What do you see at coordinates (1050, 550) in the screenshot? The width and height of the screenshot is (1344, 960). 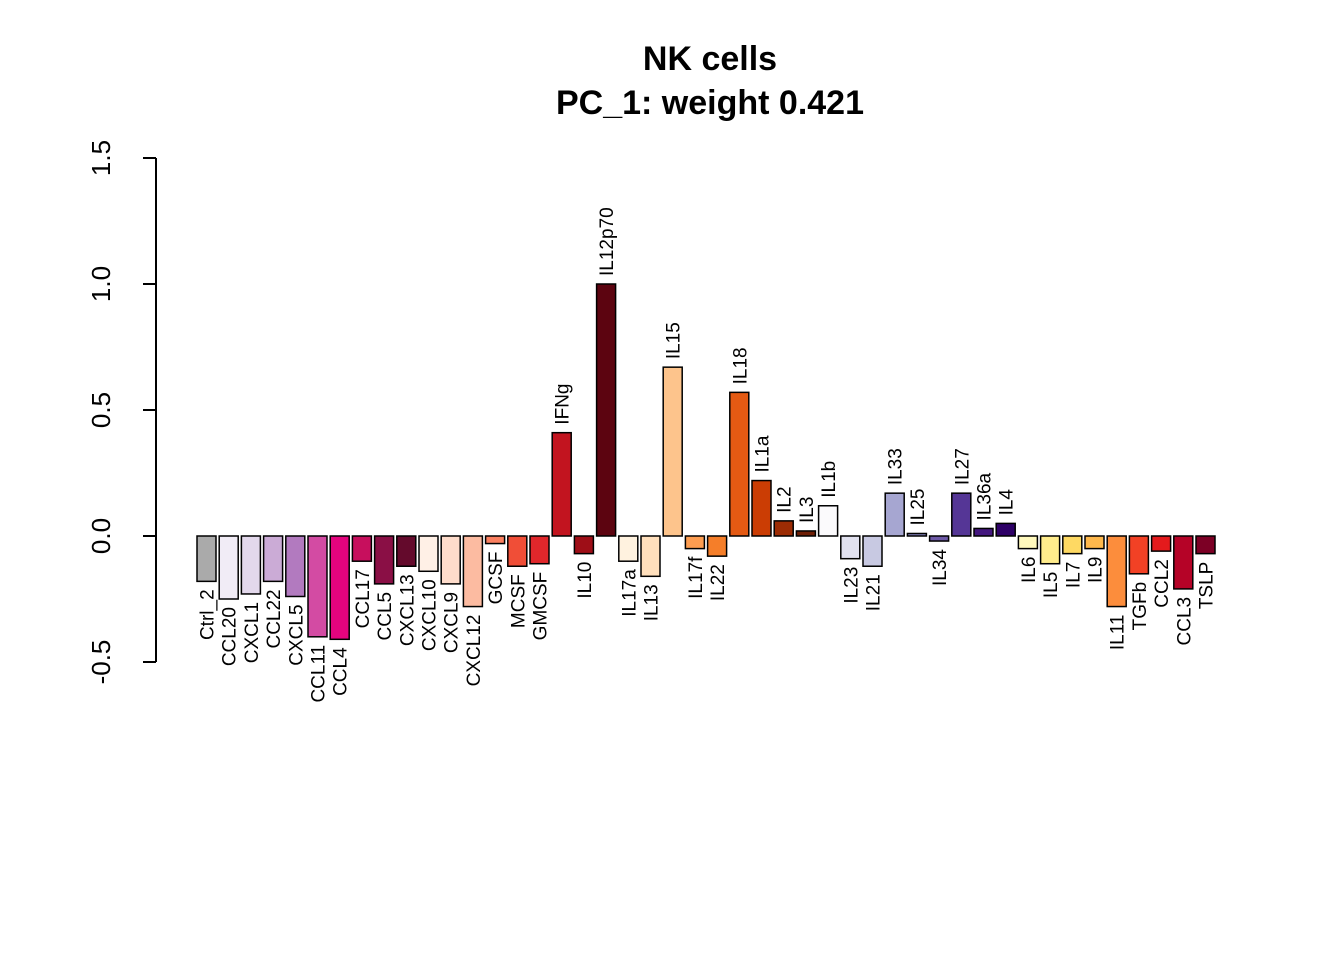 I see `bar-il5` at bounding box center [1050, 550].